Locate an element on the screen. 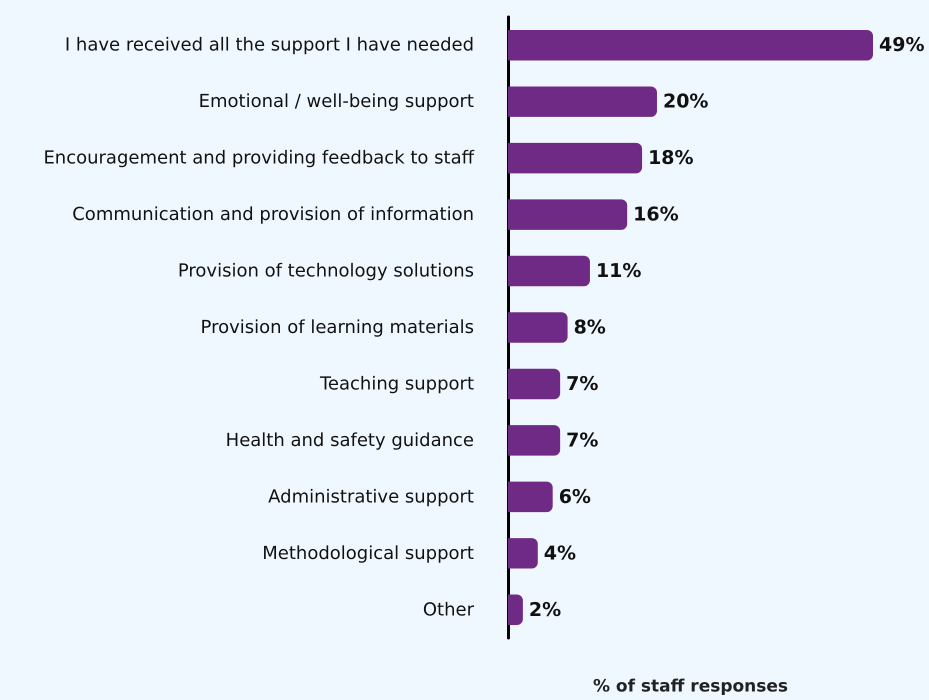  data-label: 8% is located at coordinates (590, 327).